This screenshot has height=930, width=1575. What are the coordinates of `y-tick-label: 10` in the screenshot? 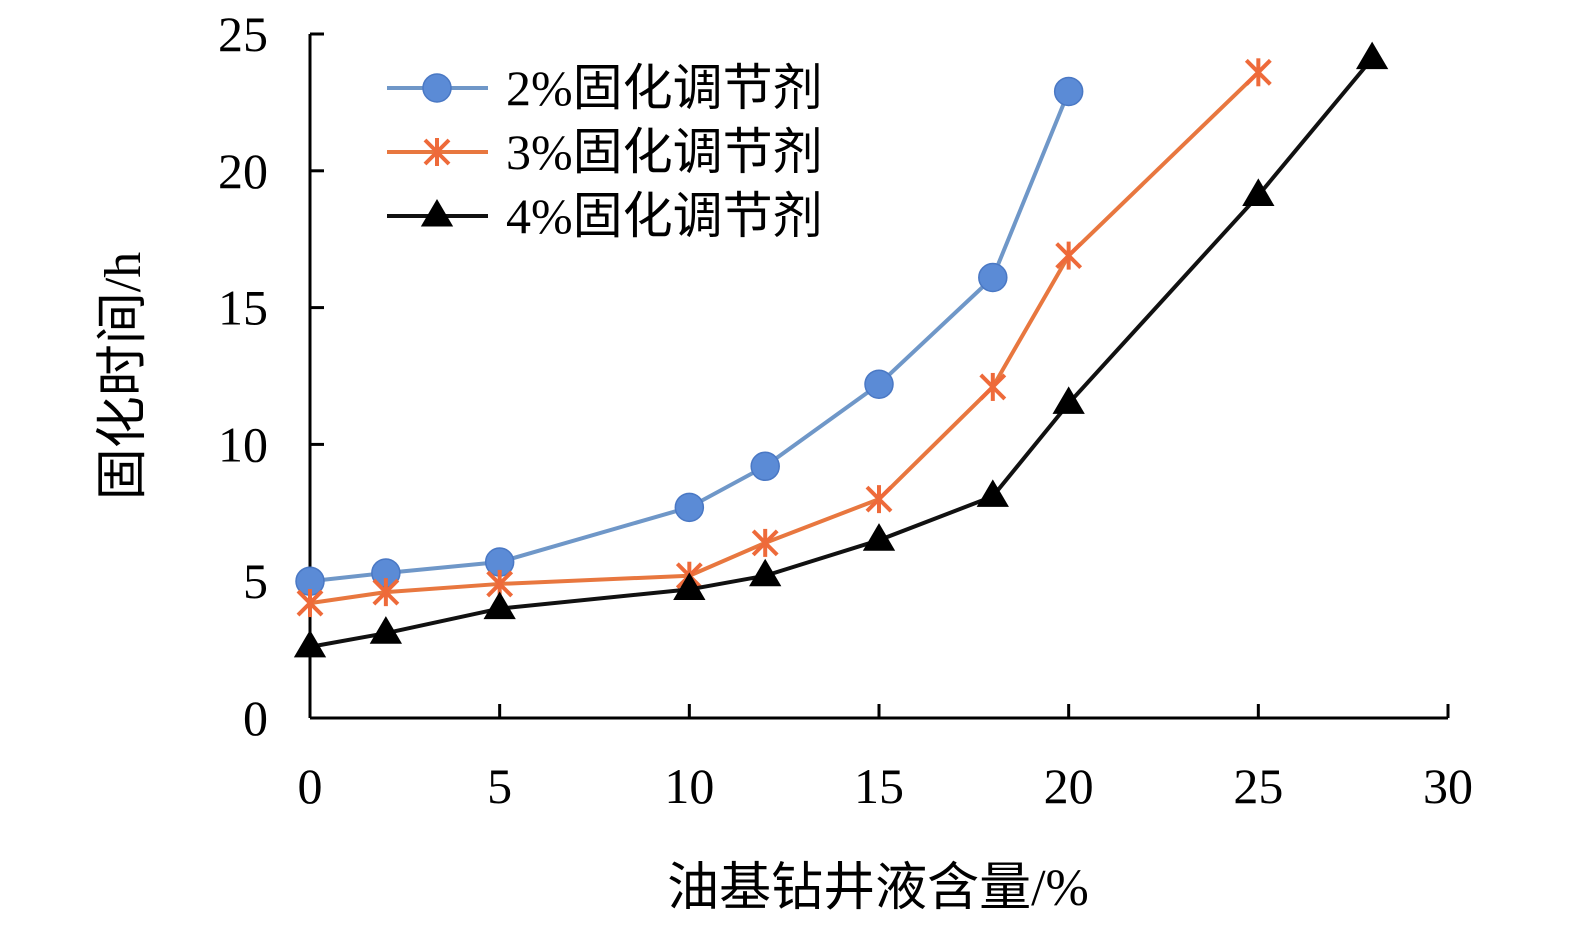 It's located at (243, 444).